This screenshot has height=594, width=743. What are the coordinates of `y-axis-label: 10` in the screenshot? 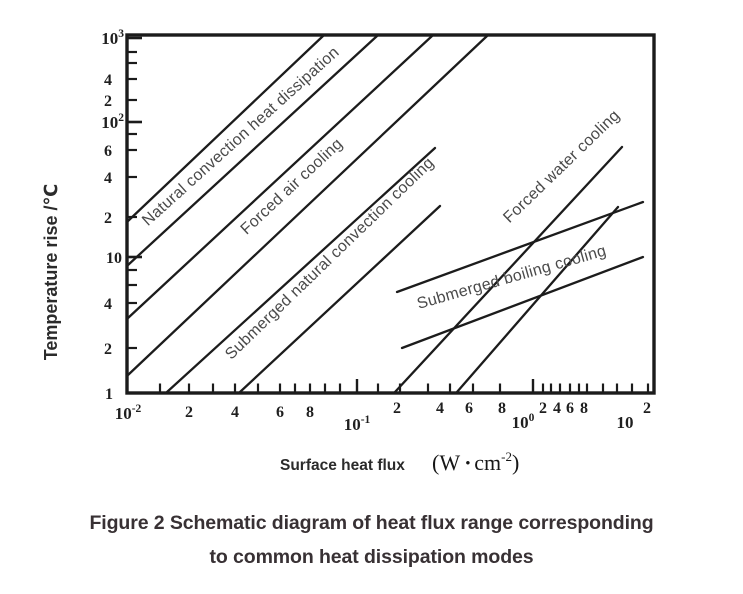 It's located at (114, 258).